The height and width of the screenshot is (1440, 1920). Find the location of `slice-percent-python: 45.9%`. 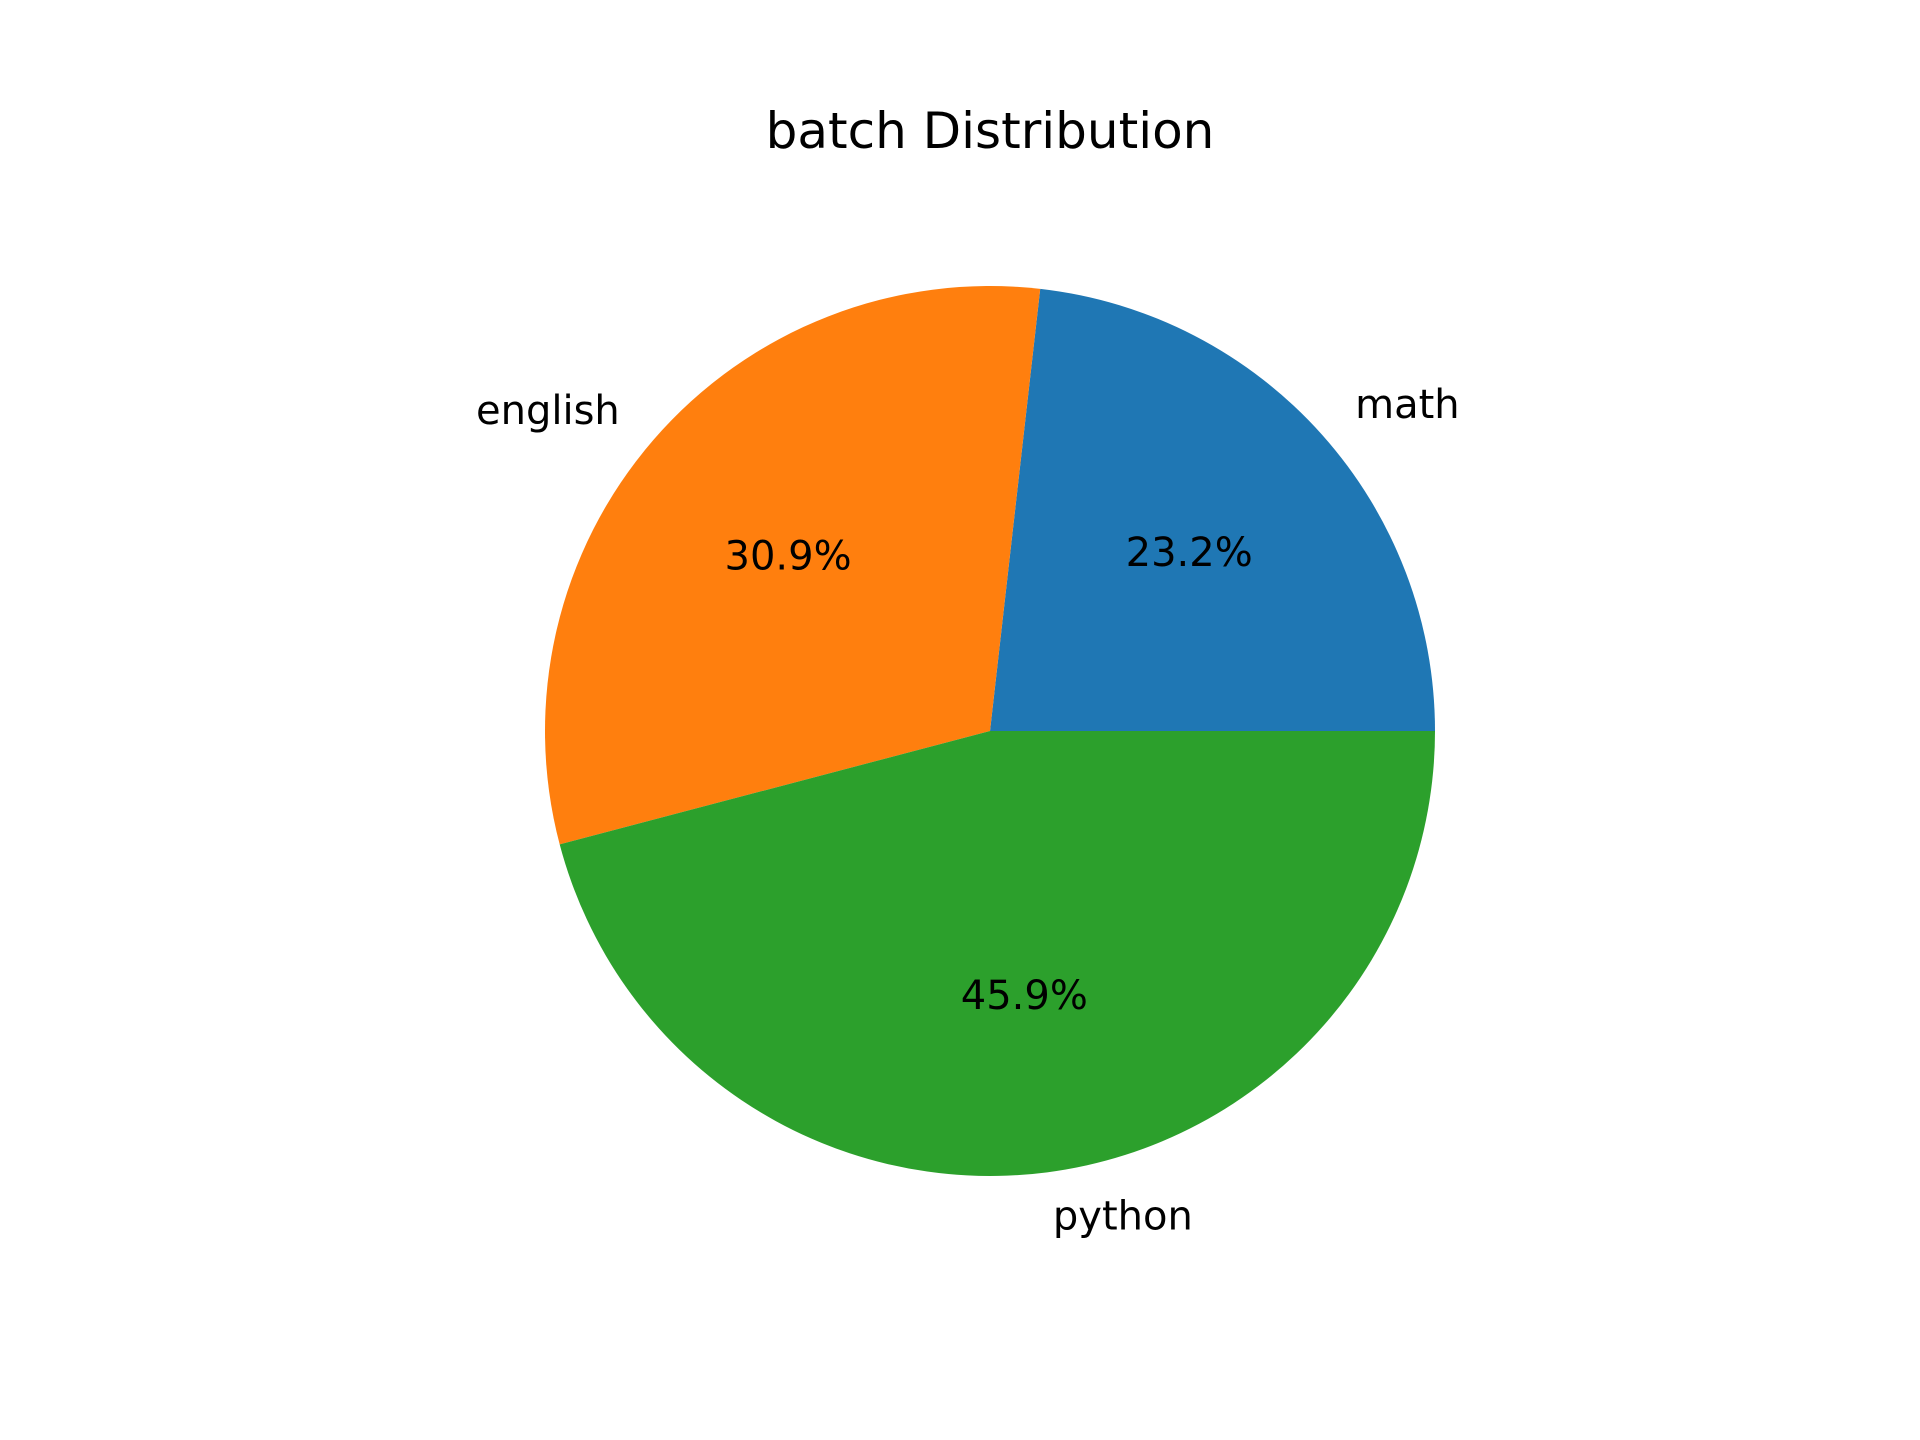

slice-percent-python: 45.9% is located at coordinates (1024, 996).